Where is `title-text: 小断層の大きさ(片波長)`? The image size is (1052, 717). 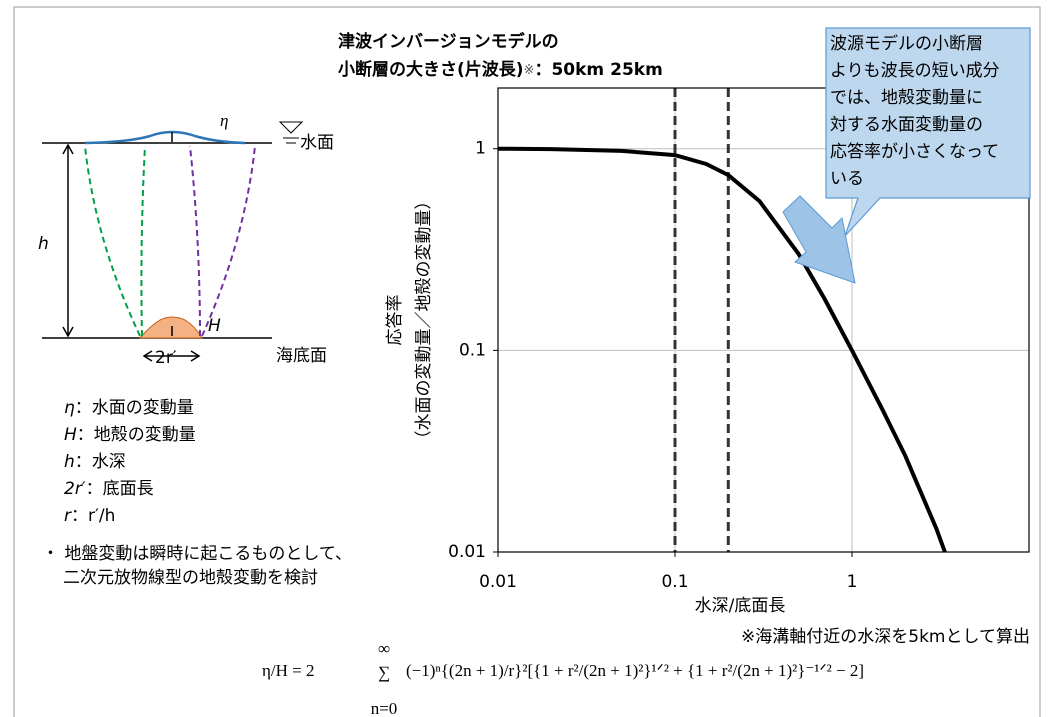
title-text: 小断層の大きさ(片波長) is located at coordinates (431, 69).